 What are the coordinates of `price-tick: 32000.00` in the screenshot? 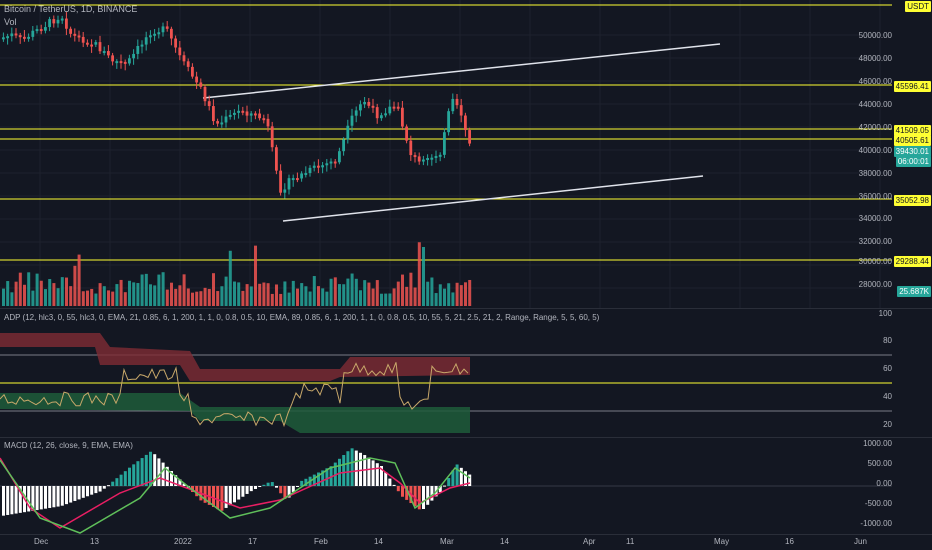 It's located at (875, 241).